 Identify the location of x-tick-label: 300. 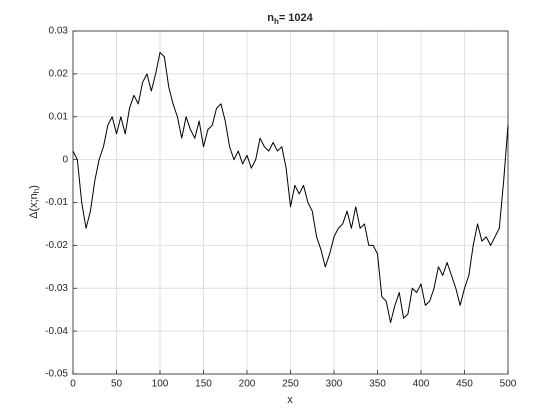
(334, 384).